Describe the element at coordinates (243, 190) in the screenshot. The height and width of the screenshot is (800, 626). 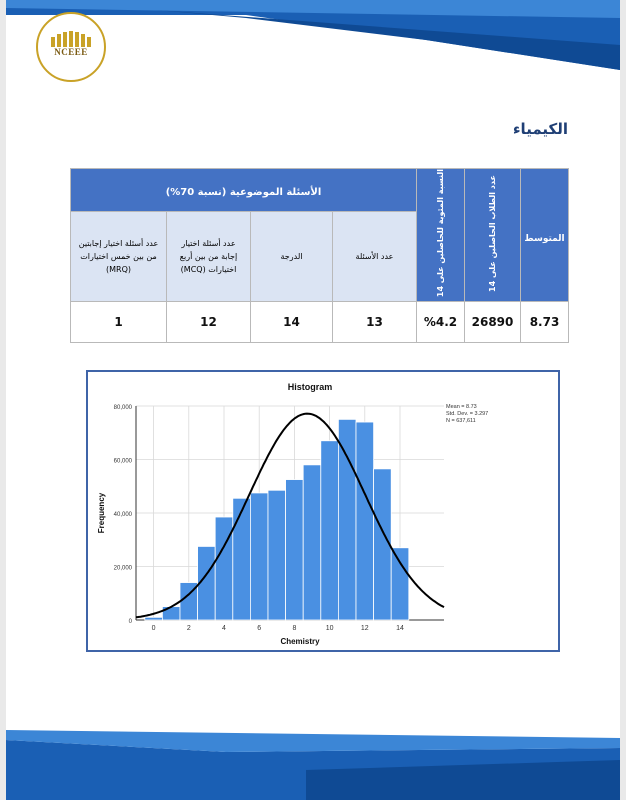
I see `header-objective-questions: الأسئلة الموضوعية (نسبة 70%)` at that location.